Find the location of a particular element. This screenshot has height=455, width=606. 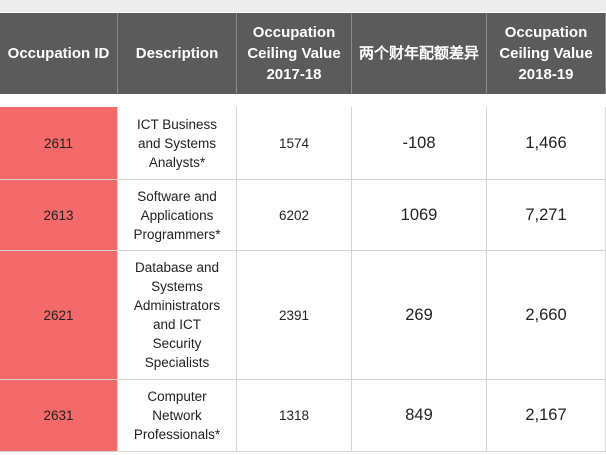

cell-text: 269 is located at coordinates (419, 314).